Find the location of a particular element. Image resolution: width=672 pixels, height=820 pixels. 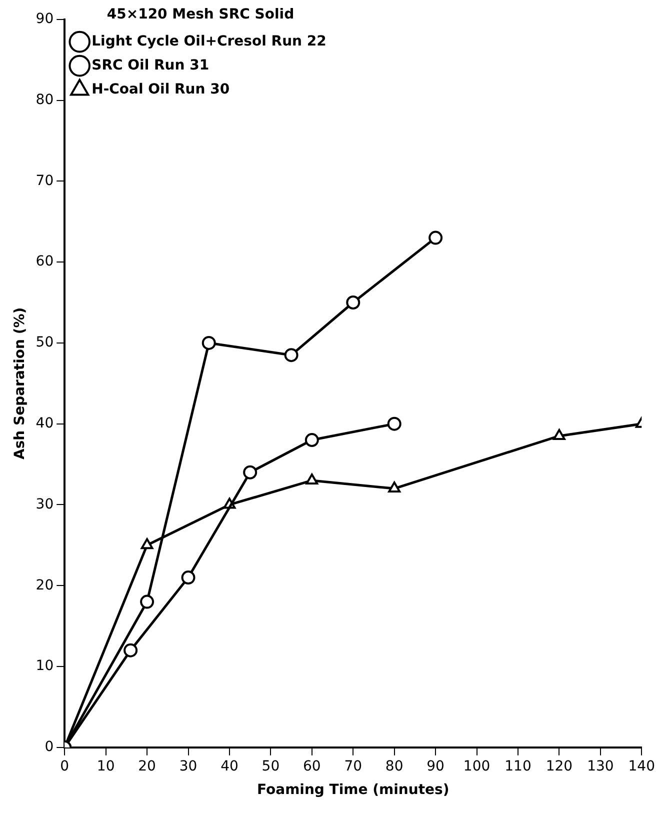

y-tick-label: 70 is located at coordinates (45, 180).